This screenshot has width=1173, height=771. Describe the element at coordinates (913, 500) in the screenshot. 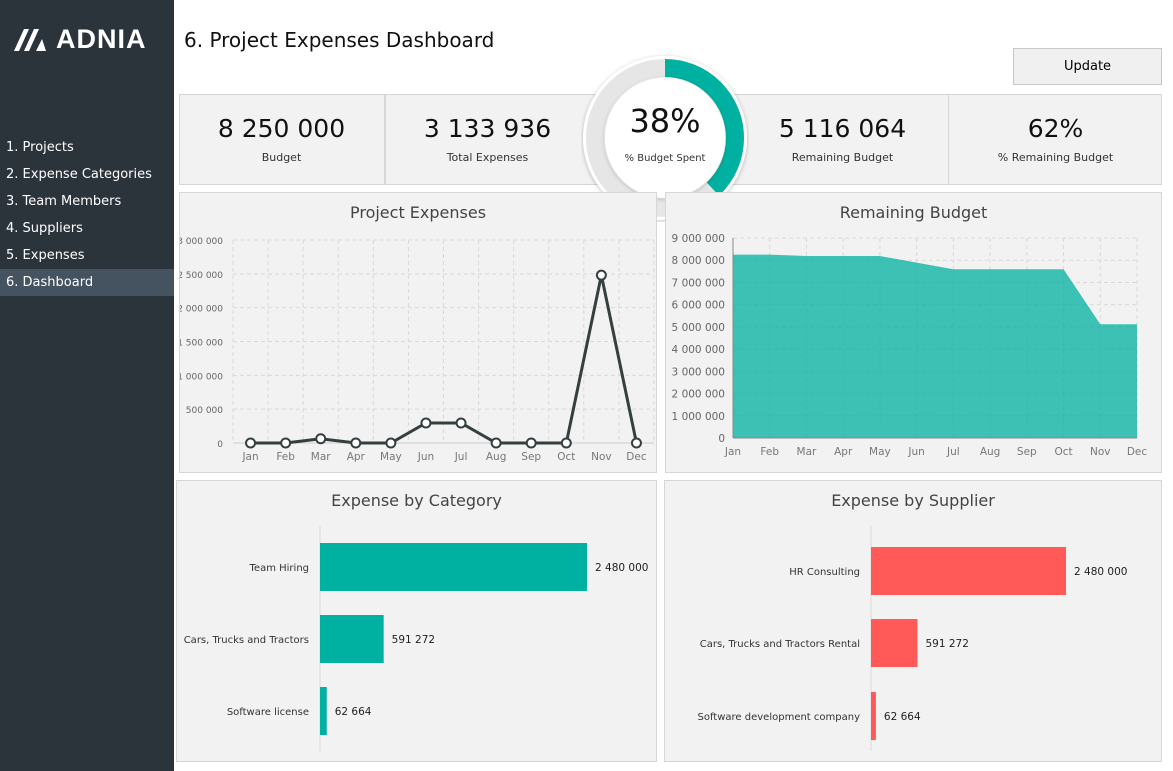

I see `chart-title: Expense by Supplier` at that location.